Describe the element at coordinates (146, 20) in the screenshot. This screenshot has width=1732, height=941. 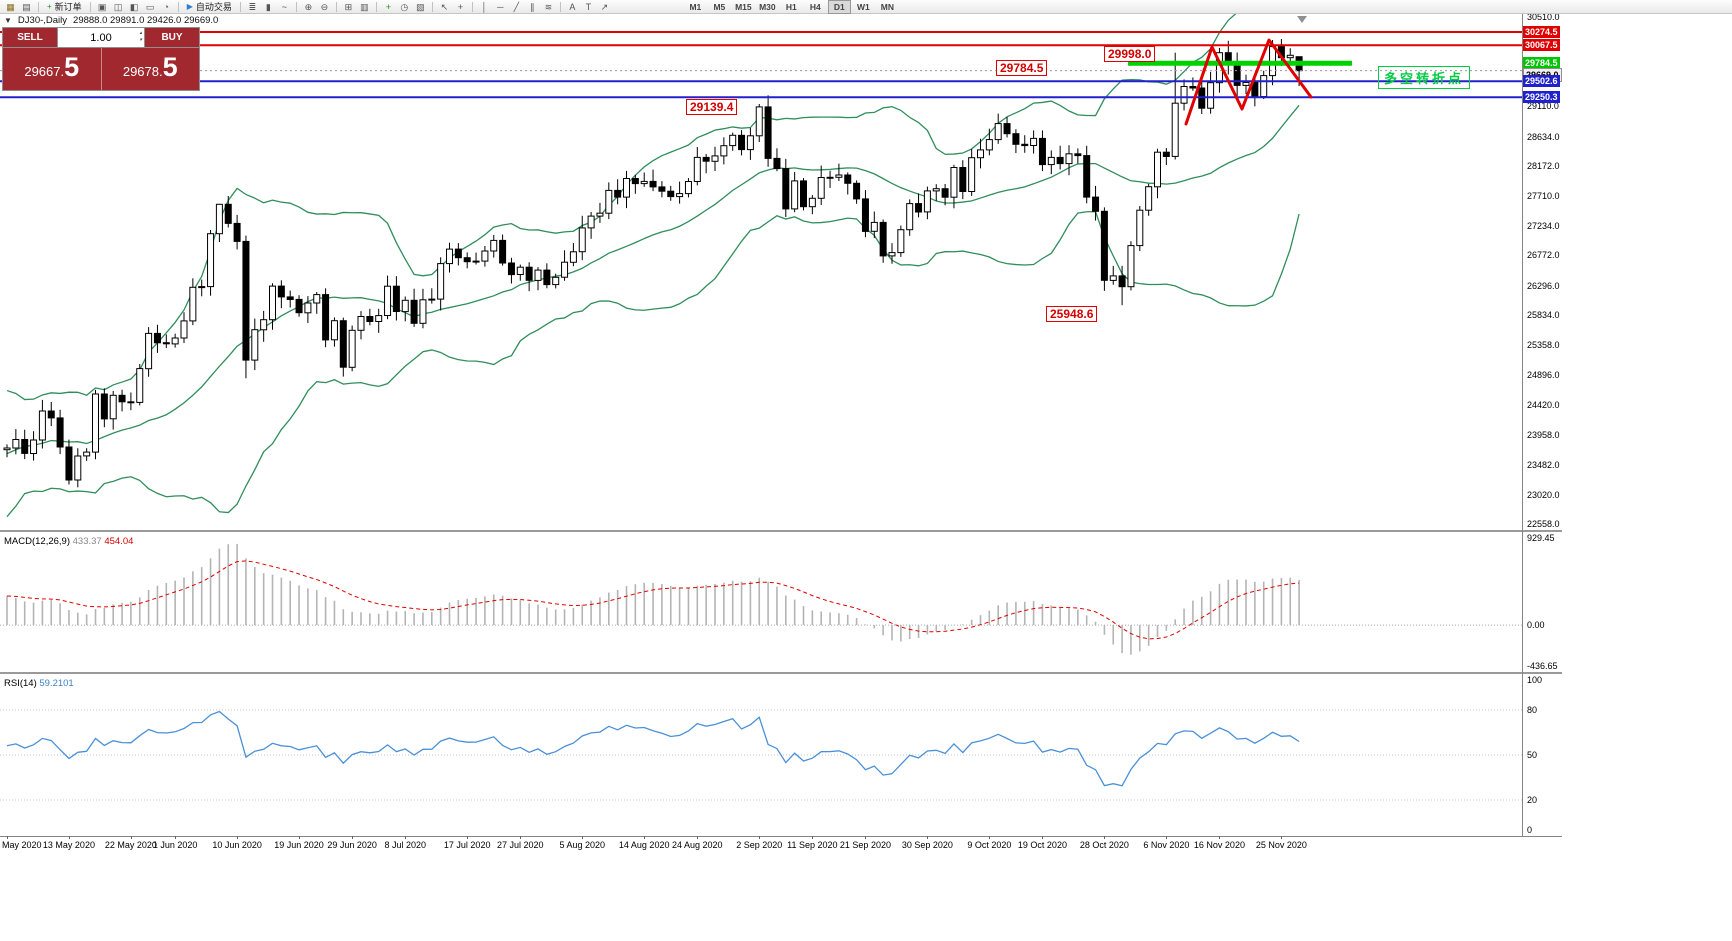
I see `chart-ohlc-values: 29888.0 29891.0 29426.0 29669.0` at that location.